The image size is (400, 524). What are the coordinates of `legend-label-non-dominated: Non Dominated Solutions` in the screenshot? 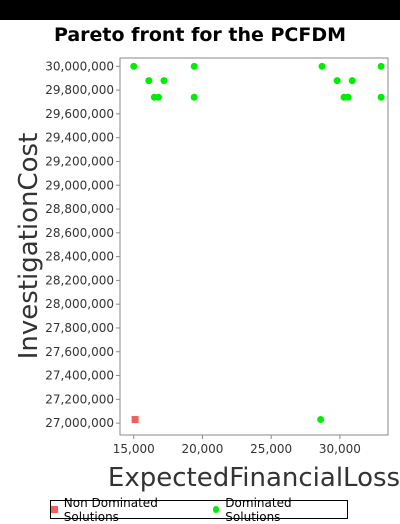 It's located at (110, 509).